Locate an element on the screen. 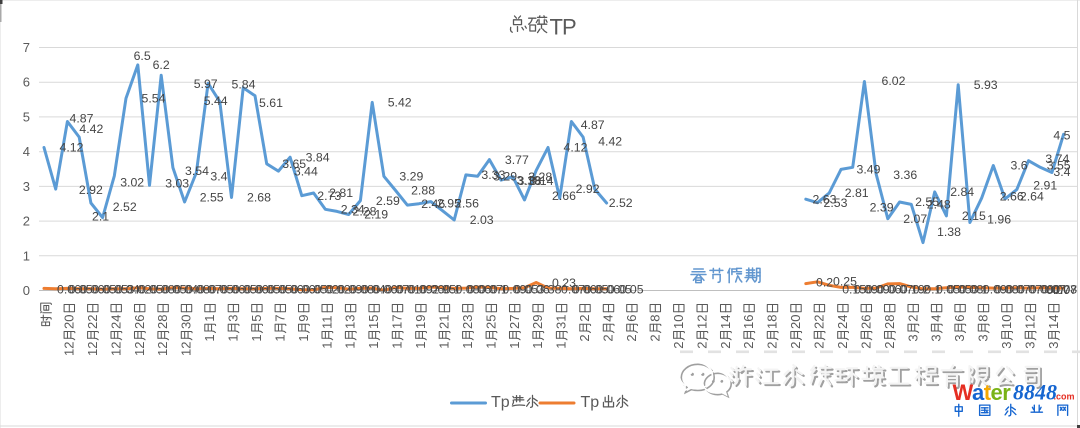 This screenshot has width=1080, height=428. svg-text: 2.56 is located at coordinates (467, 204).